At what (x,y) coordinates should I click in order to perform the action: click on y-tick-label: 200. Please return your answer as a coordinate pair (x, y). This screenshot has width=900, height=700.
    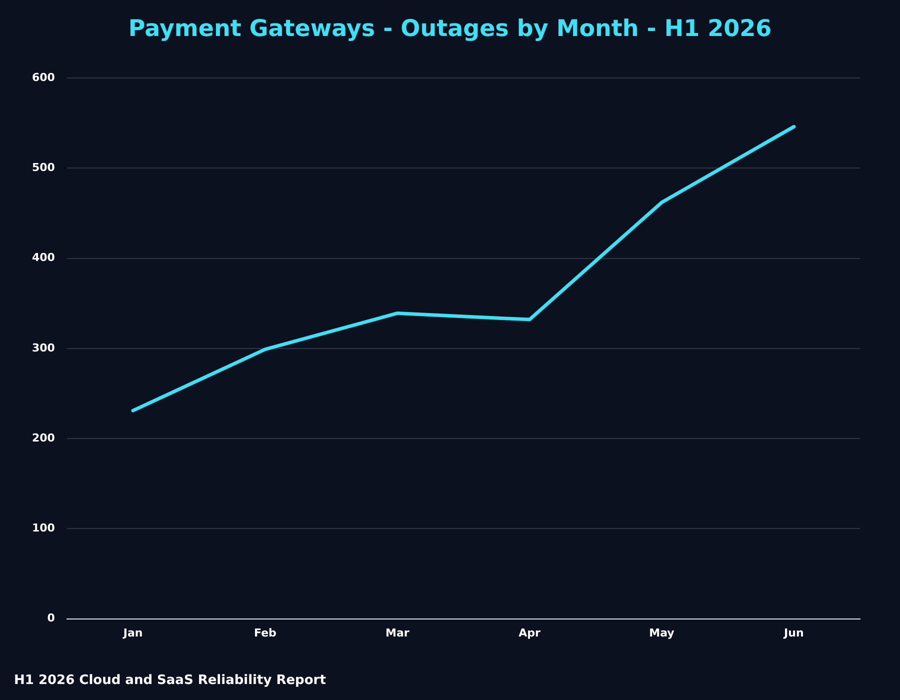
    Looking at the image, I should click on (44, 437).